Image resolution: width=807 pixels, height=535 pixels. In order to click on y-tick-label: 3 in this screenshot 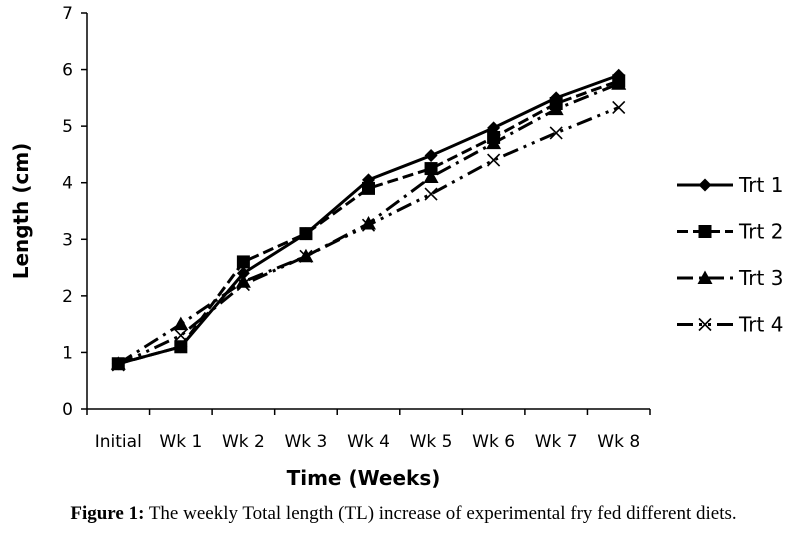, I will do `click(67, 240)`.